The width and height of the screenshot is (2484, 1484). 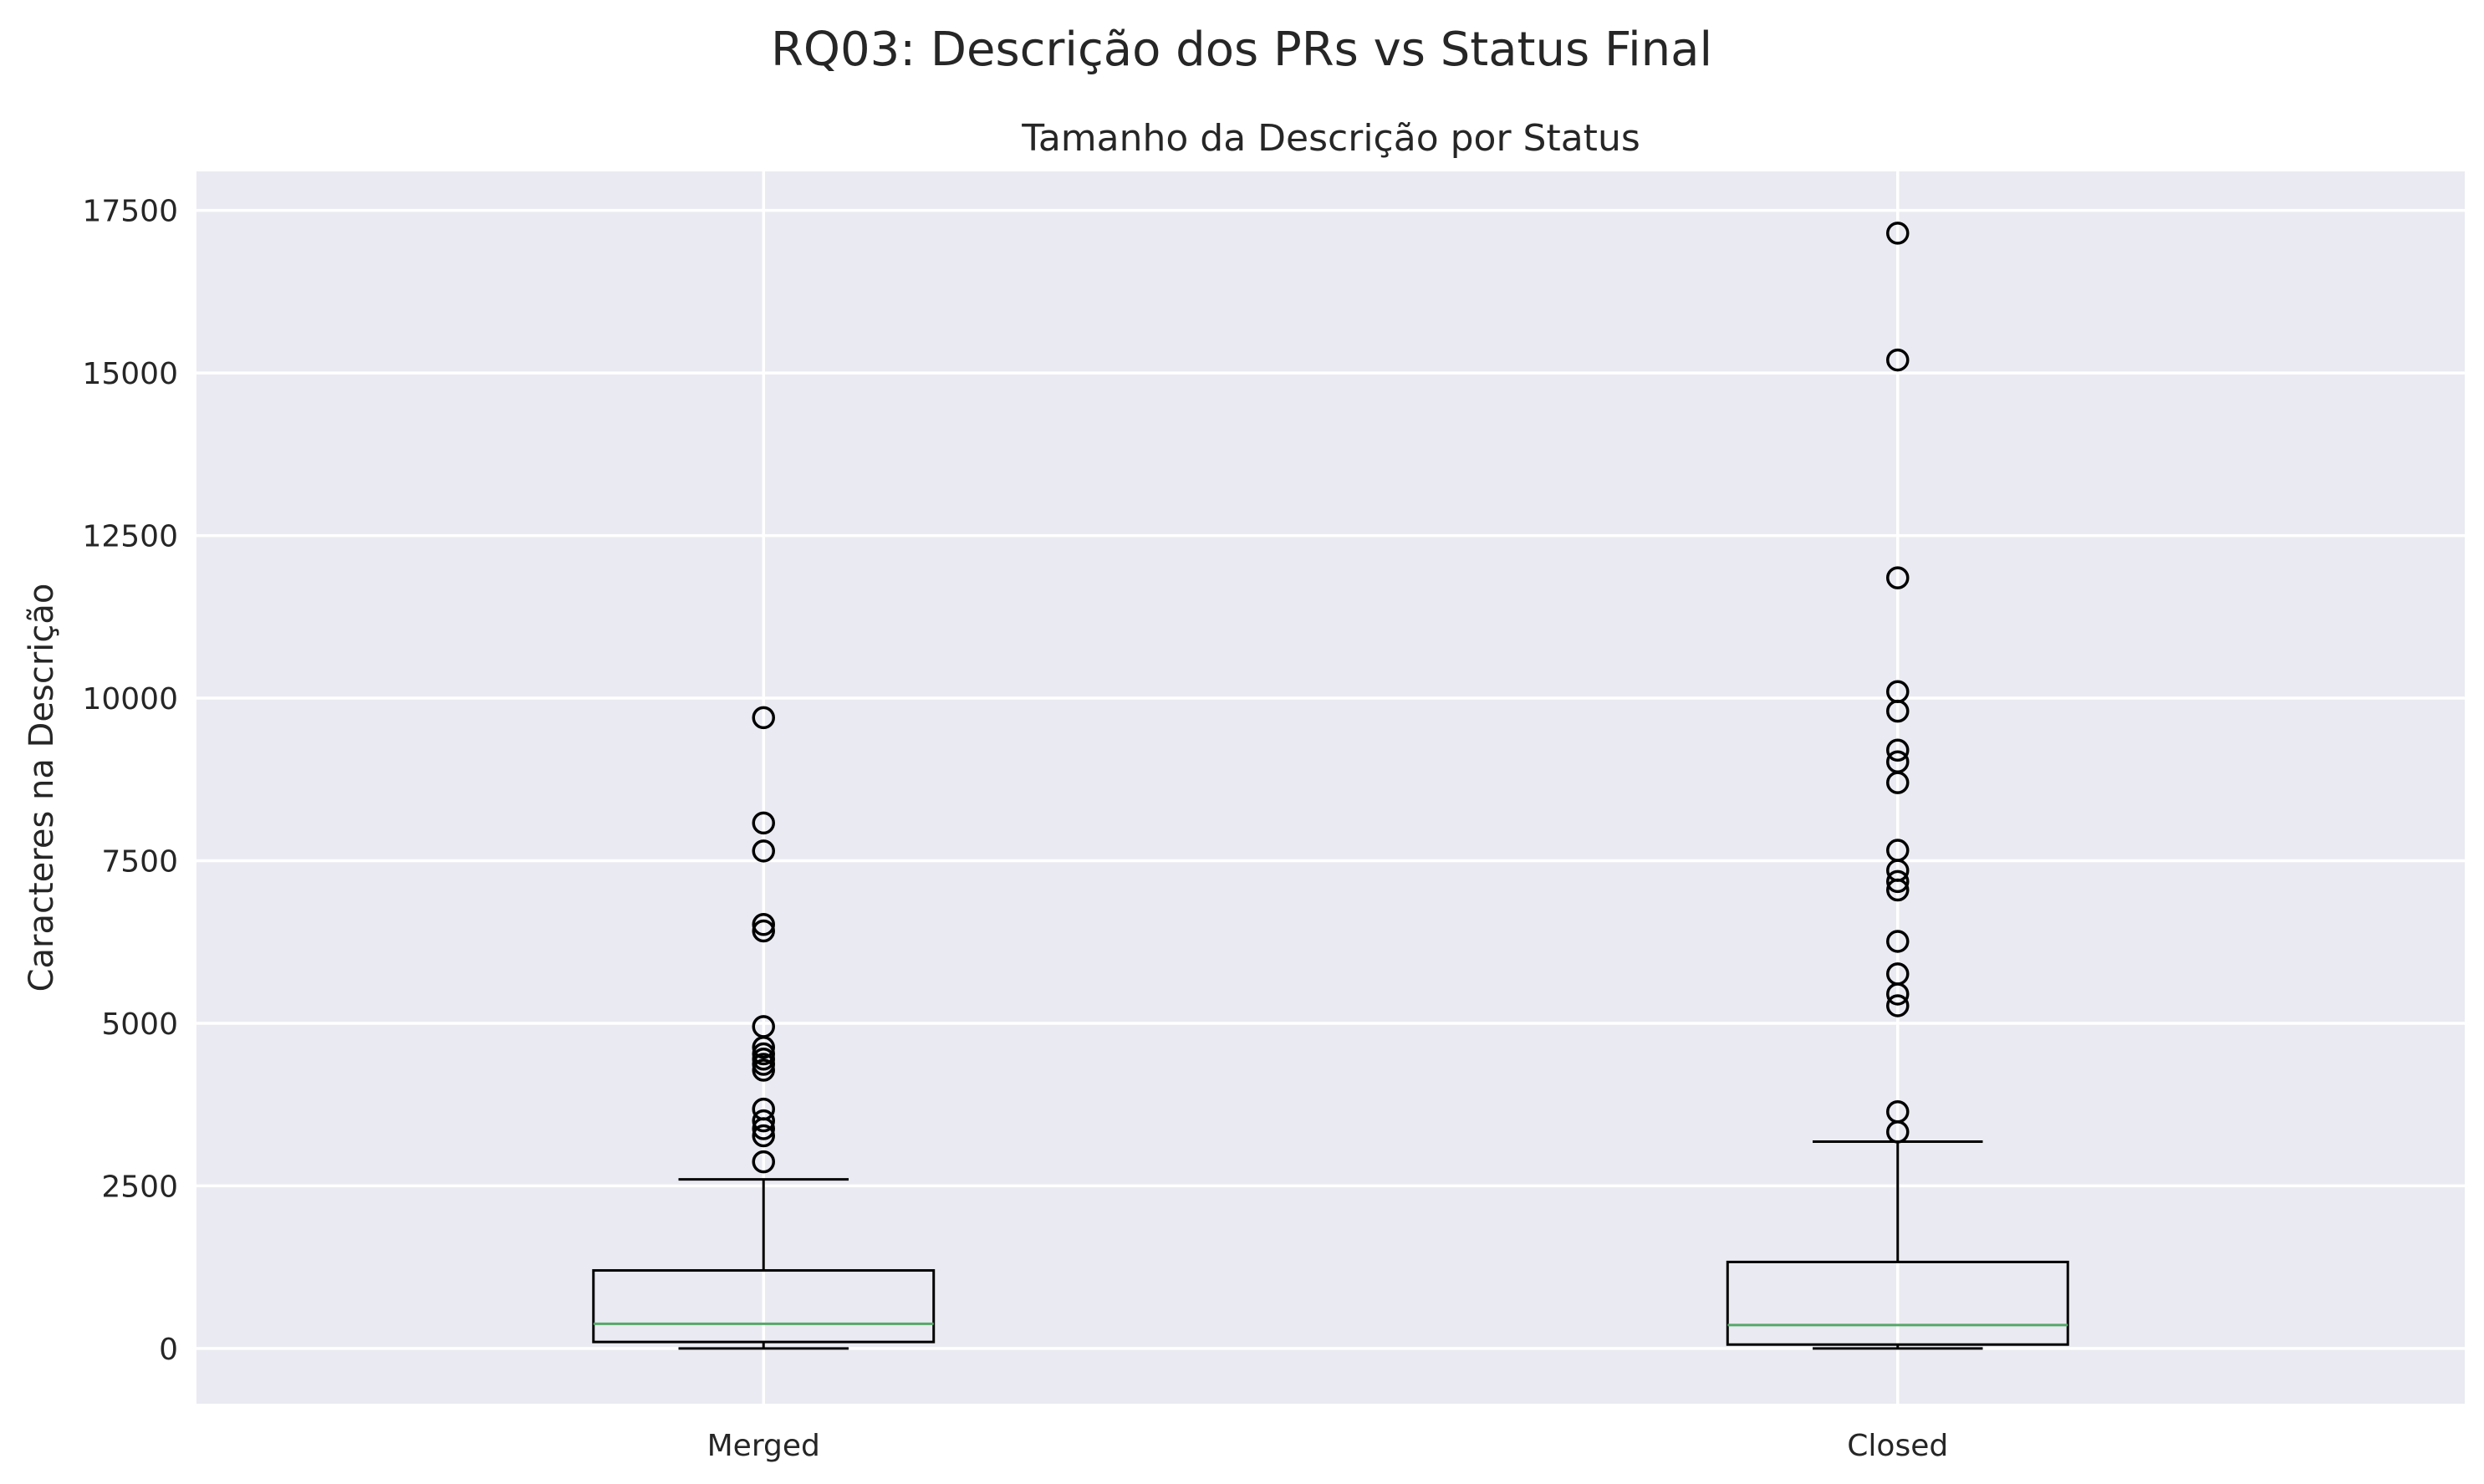 I want to click on box-closed, so click(x=1897, y=786).